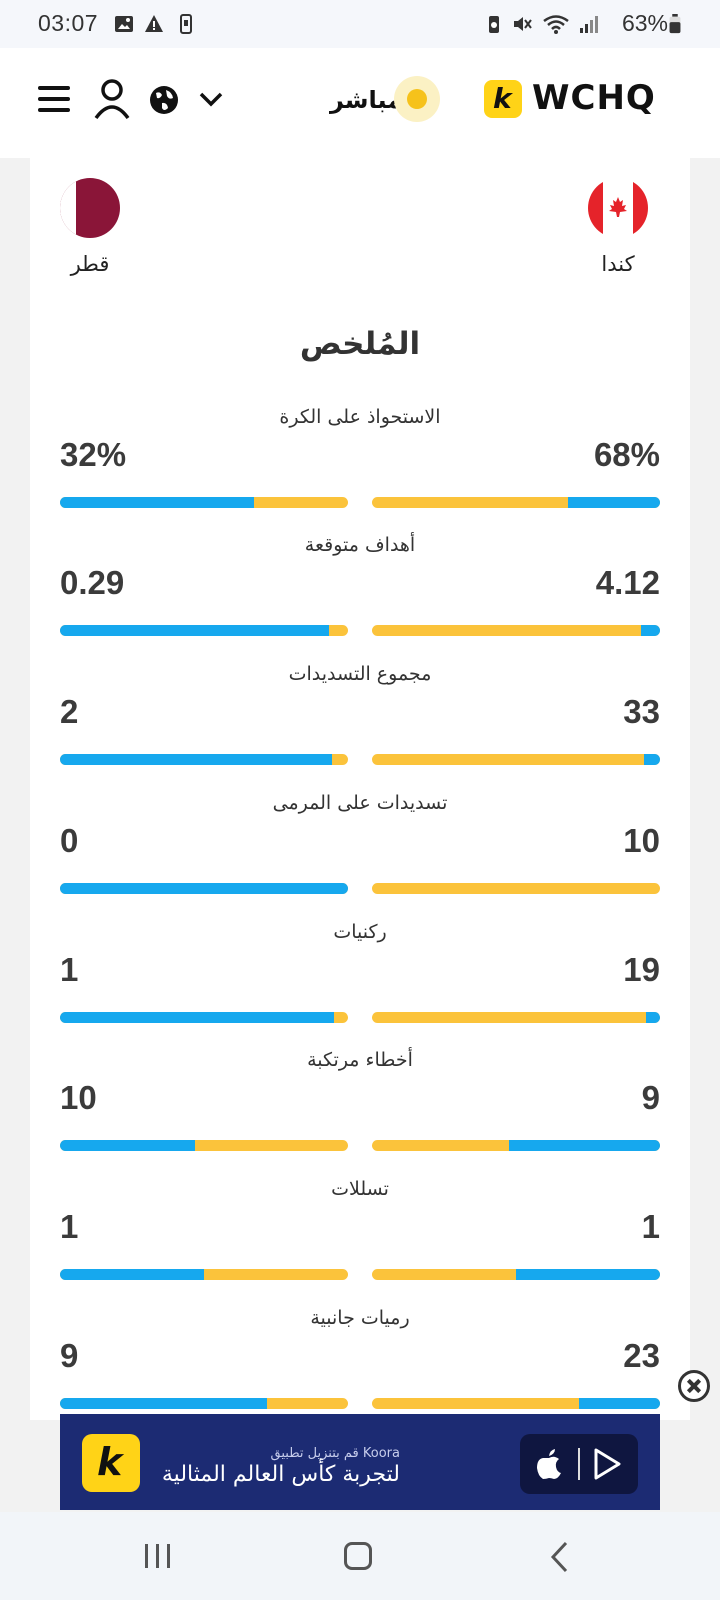 The image size is (720, 1600). I want to click on home-stat-value: 9, so click(650, 1097).